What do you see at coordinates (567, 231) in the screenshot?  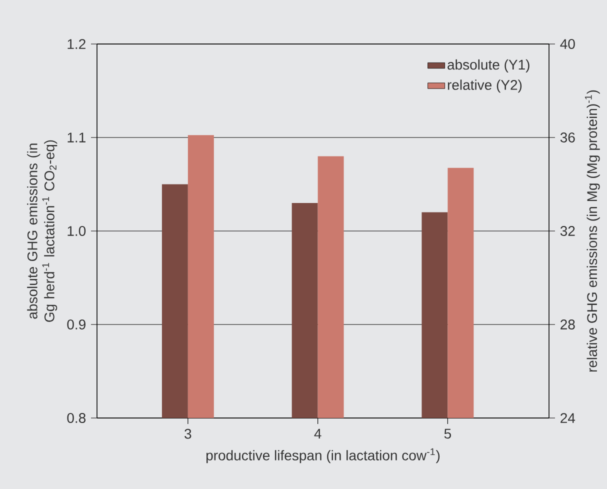 I see `y2-tick-label: 32` at bounding box center [567, 231].